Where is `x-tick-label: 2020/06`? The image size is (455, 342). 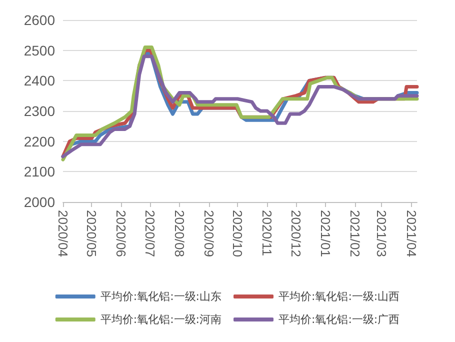 x-tick-label: 2020/06 is located at coordinates (121, 233).